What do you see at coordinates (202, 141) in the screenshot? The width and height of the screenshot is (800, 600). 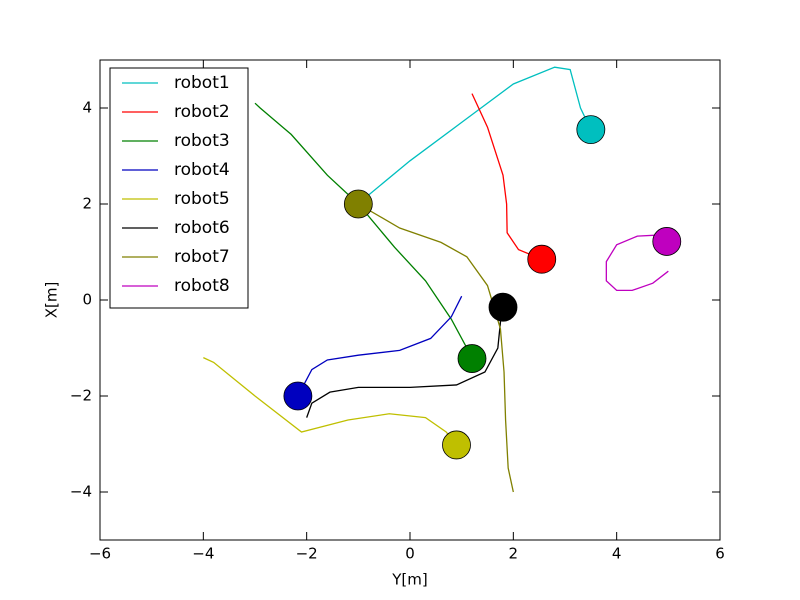 I see `legend-label: robot3` at bounding box center [202, 141].